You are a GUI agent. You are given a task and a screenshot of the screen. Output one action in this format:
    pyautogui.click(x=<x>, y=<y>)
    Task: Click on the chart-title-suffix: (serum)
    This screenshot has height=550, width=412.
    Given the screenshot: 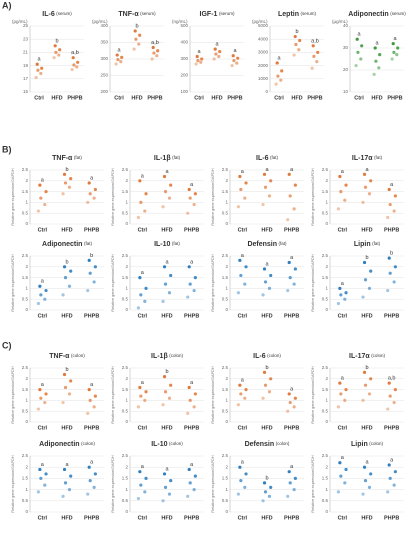 What is the action you would take?
    pyautogui.click(x=398, y=13)
    